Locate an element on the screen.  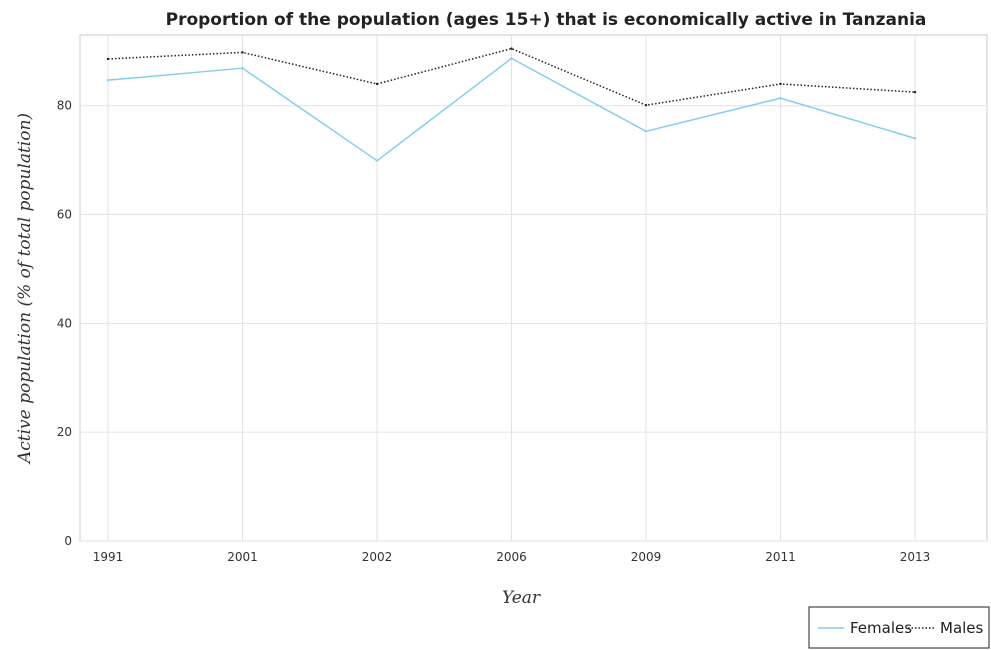
legend: Females Males is located at coordinates (899, 627).